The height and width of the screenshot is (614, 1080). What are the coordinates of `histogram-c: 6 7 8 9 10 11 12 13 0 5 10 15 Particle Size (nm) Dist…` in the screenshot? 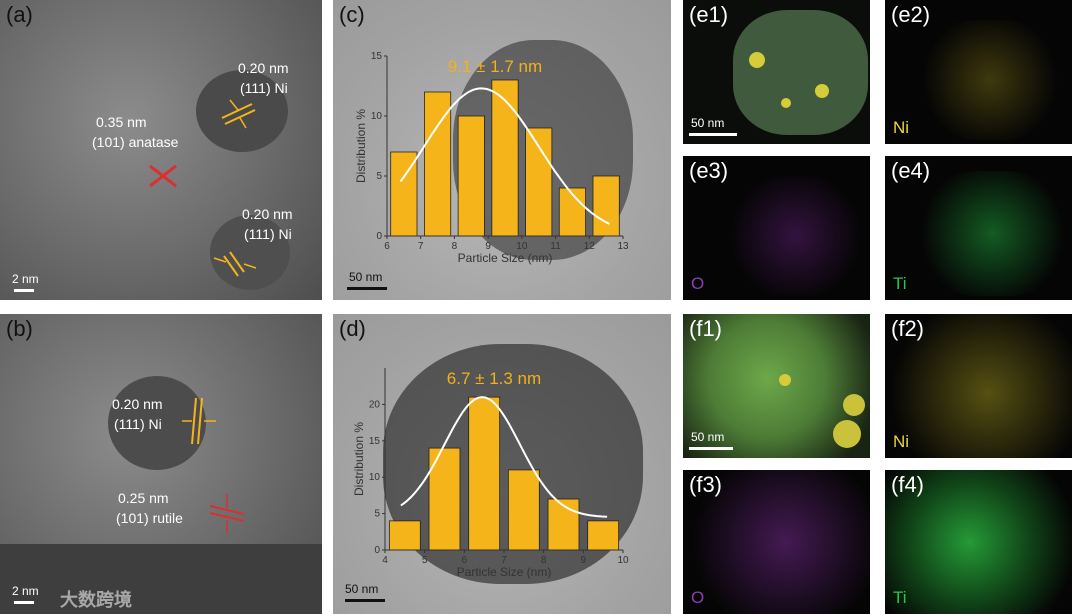 It's located at (491, 158).